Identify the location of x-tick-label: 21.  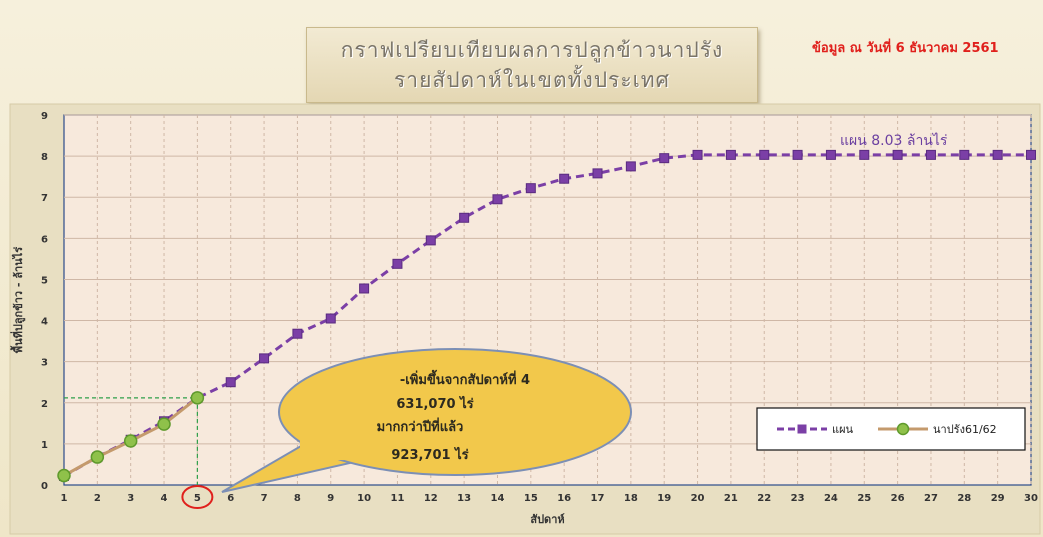
(731, 498).